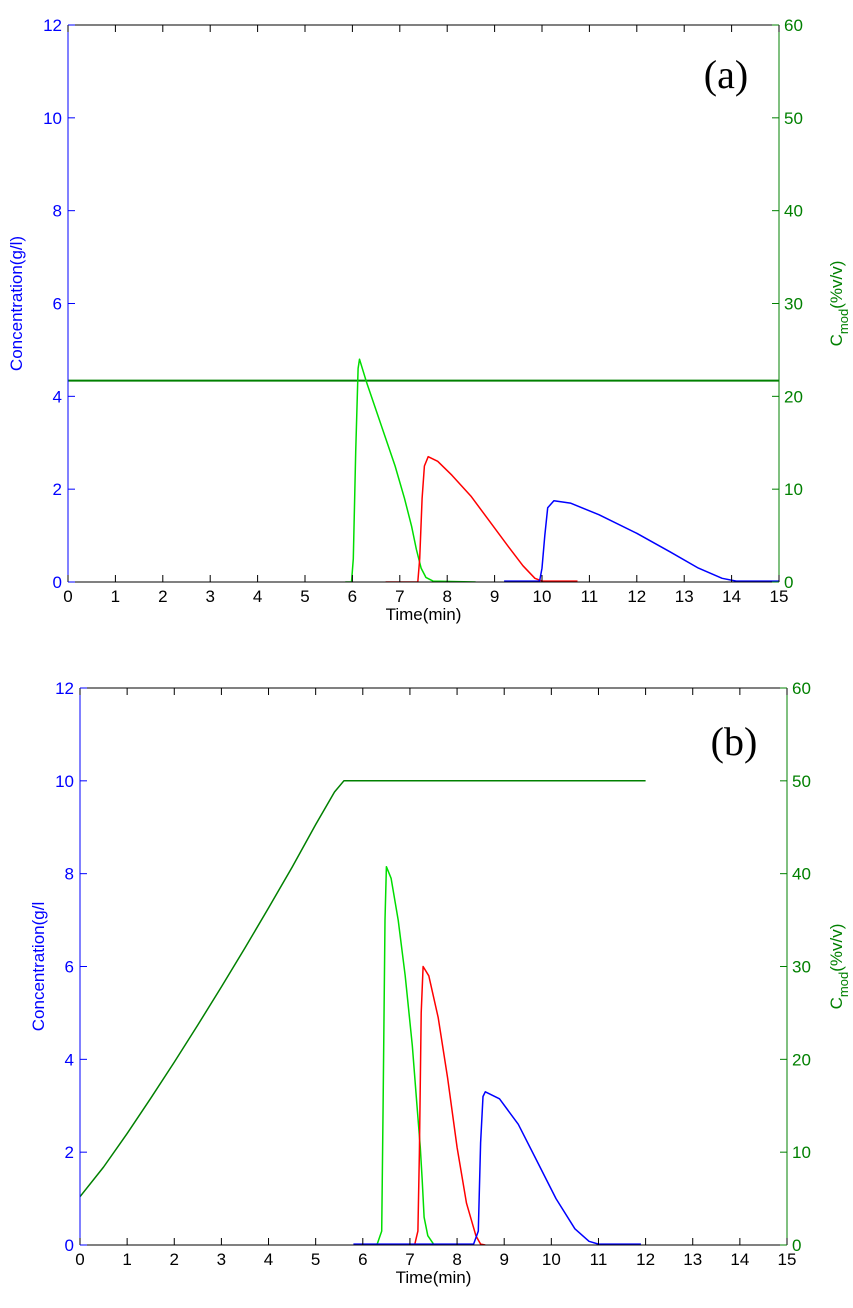 The height and width of the screenshot is (1308, 853). Describe the element at coordinates (734, 741) in the screenshot. I see `panel-label: (b)` at that location.